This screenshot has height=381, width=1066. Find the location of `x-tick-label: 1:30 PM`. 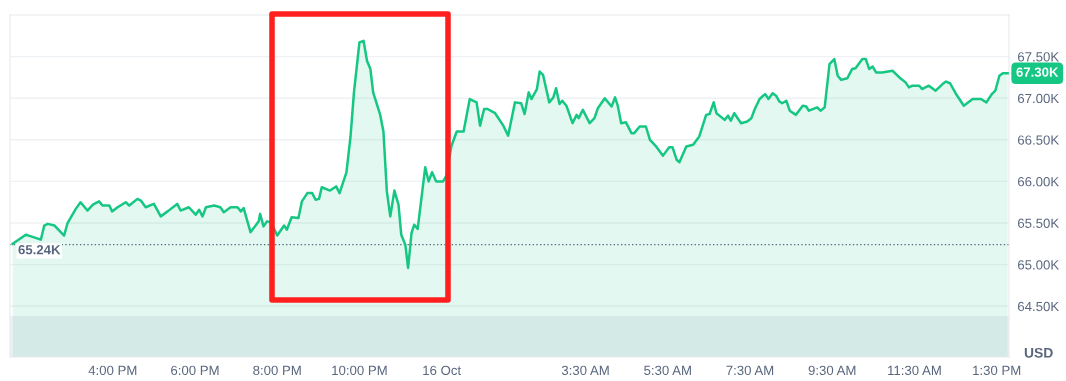

x-tick-label: 1:30 PM is located at coordinates (997, 370).